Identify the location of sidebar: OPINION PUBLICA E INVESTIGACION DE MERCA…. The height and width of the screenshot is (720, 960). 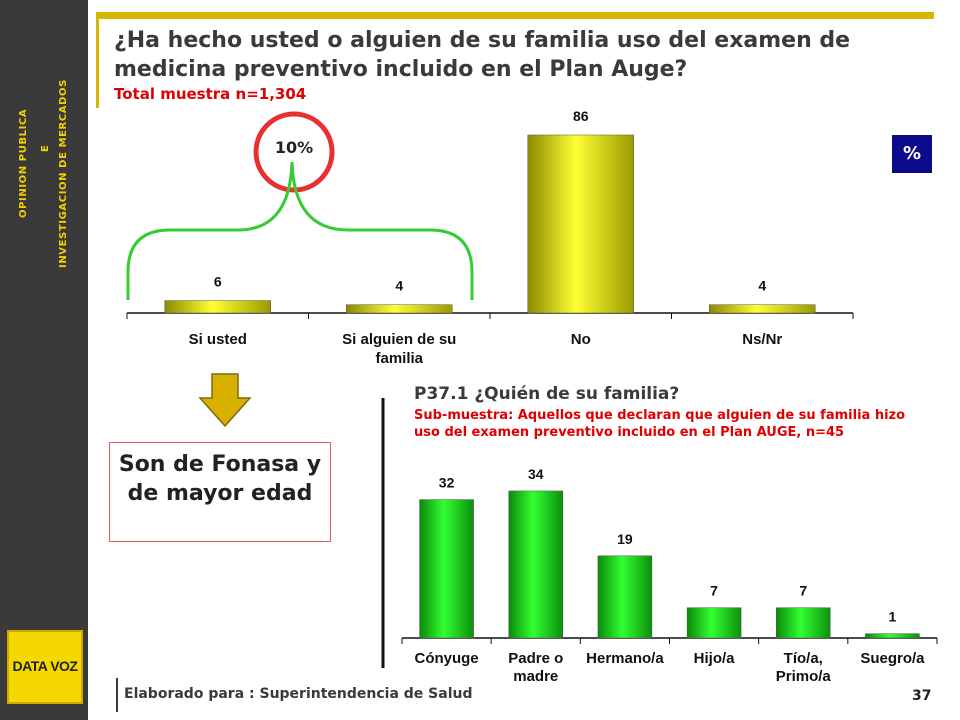
(44, 360).